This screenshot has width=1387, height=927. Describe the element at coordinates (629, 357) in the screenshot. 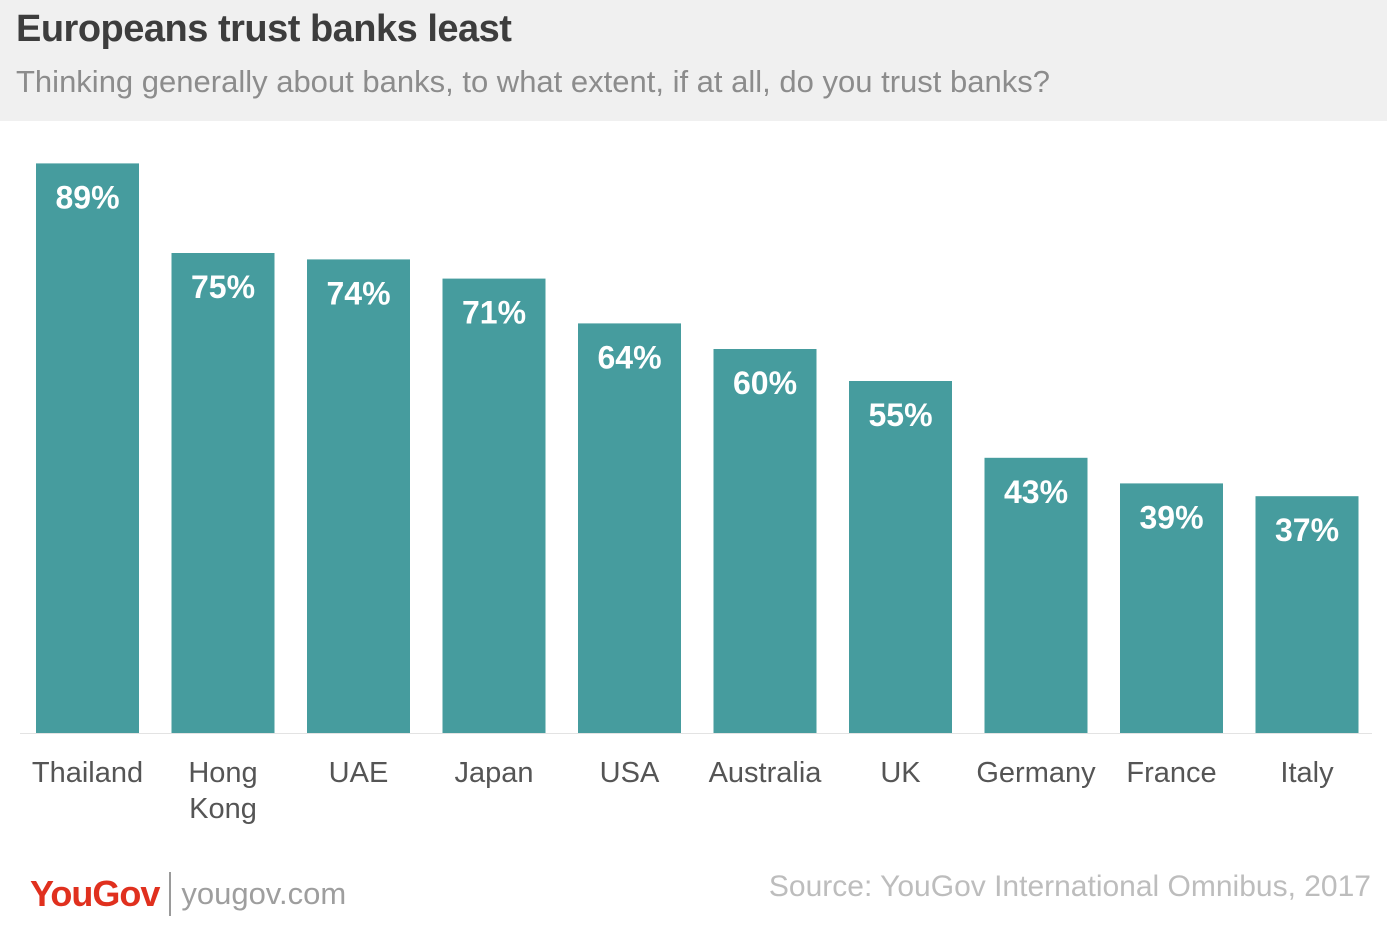

I see `data-label: 64%` at that location.